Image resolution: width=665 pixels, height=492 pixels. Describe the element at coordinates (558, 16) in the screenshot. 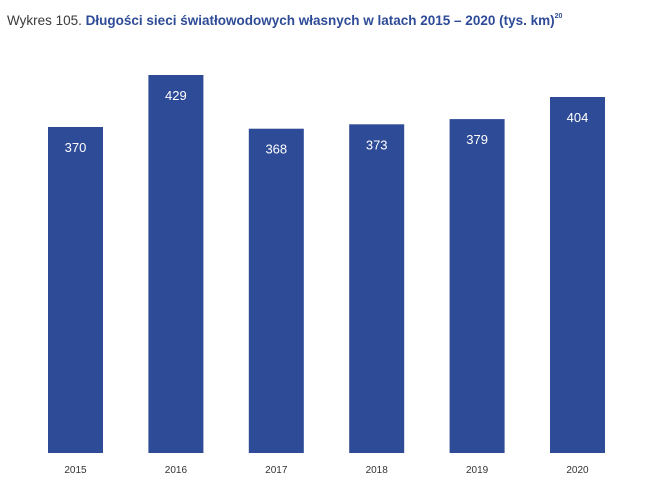

I see `chart-title-footnote: 20` at that location.